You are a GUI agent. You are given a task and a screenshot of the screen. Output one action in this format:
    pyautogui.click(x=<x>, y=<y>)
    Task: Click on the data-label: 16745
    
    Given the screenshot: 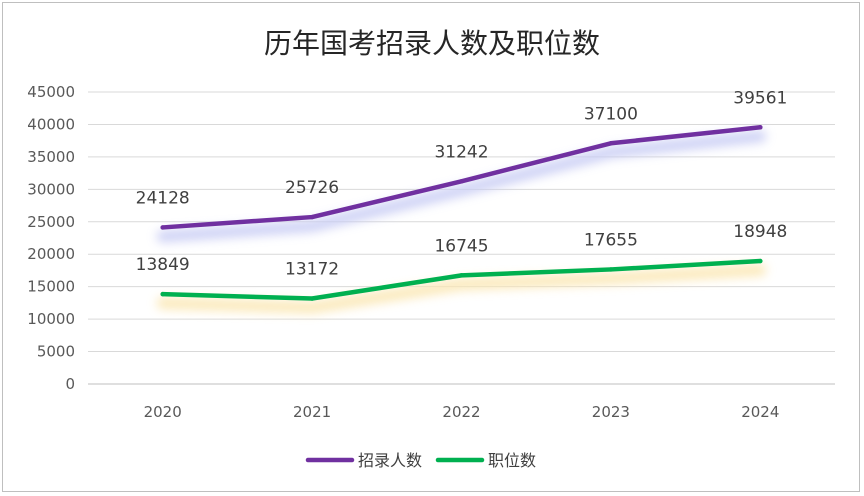 What is the action you would take?
    pyautogui.click(x=461, y=246)
    